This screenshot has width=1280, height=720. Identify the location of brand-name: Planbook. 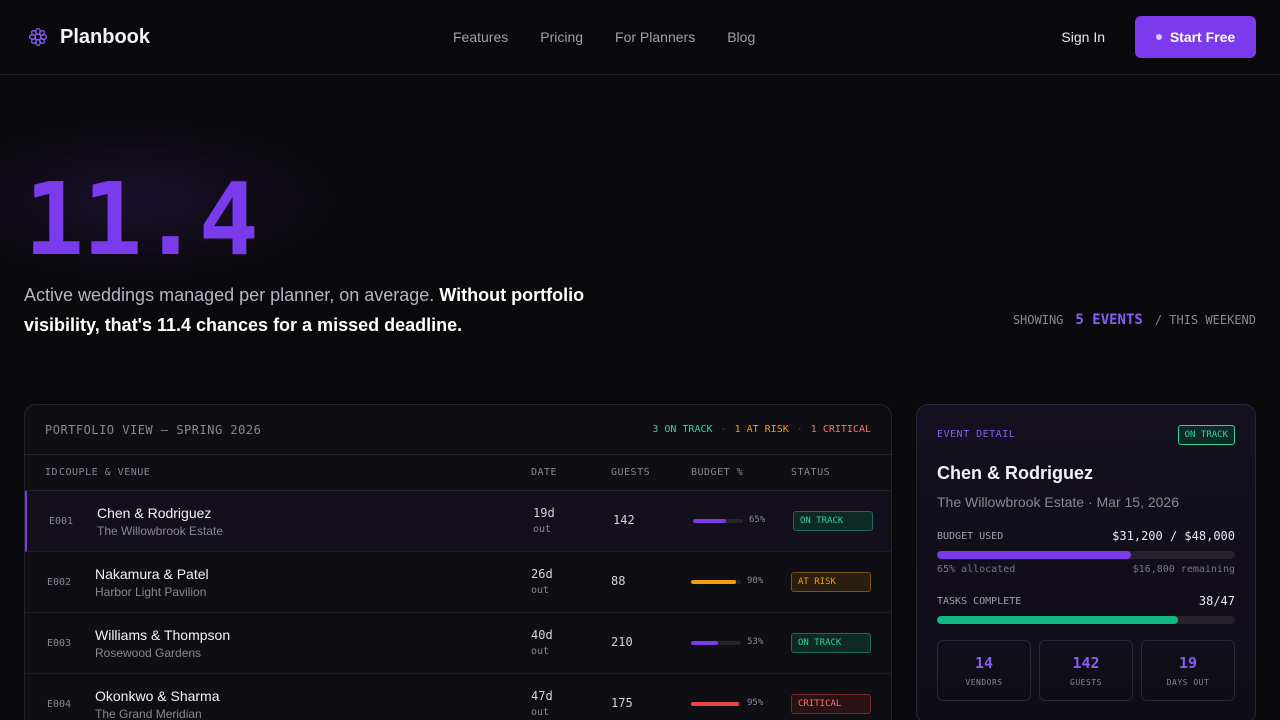
(105, 36).